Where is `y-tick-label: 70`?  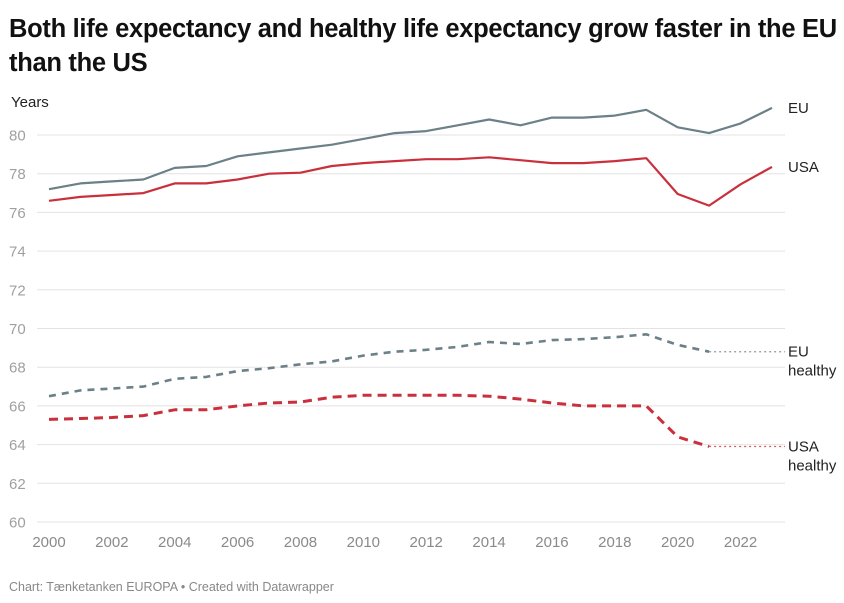 y-tick-label: 70 is located at coordinates (17, 329).